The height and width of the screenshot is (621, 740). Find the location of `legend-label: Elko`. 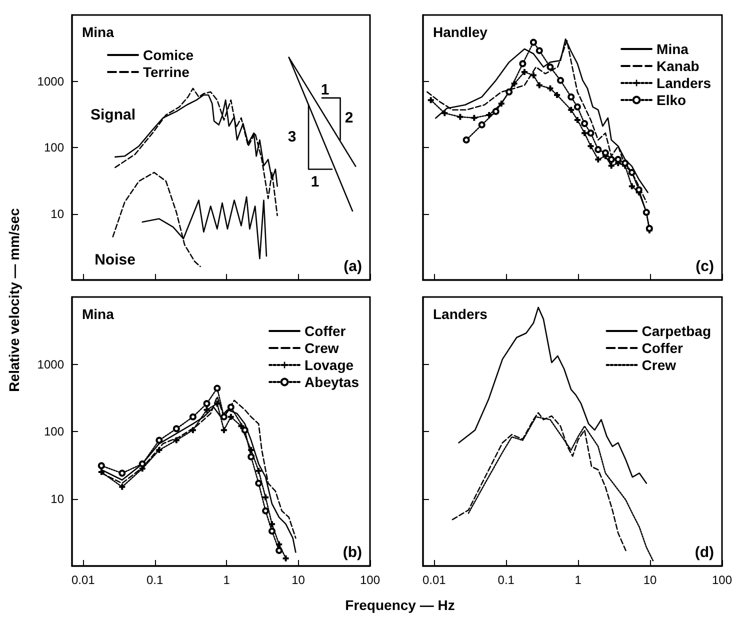

legend-label: Elko is located at coordinates (671, 100).